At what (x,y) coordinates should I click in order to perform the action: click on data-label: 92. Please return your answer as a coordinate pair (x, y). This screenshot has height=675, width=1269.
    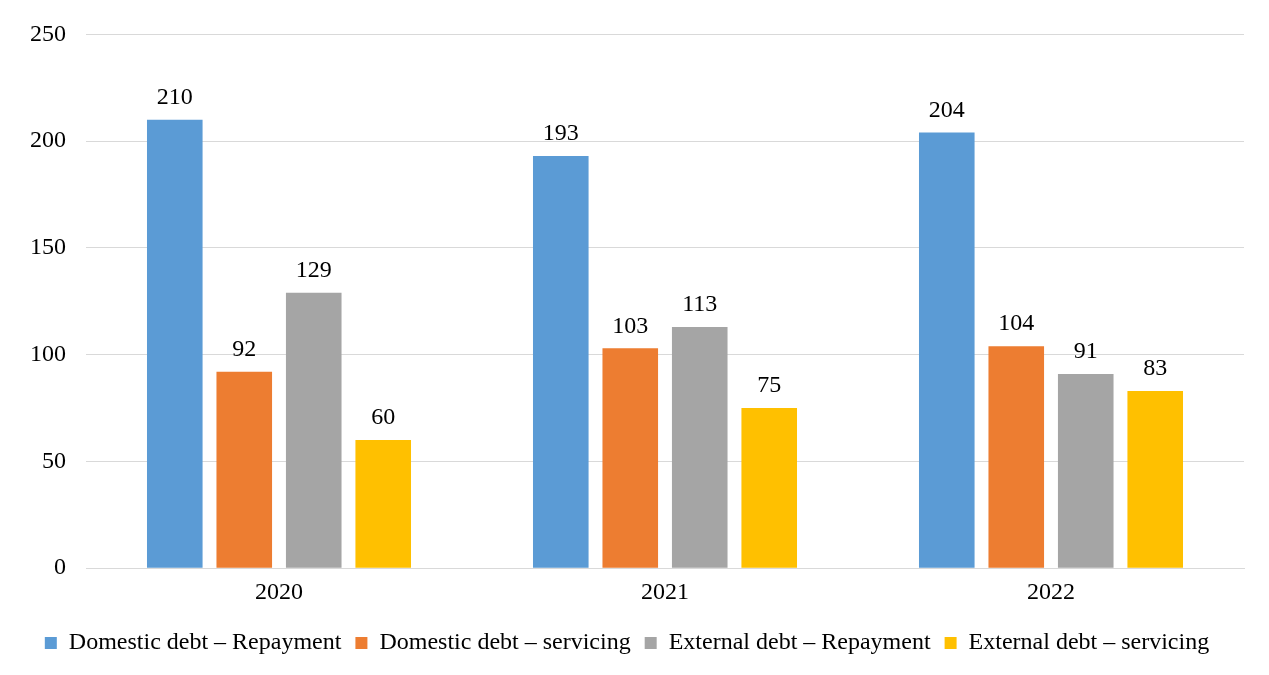
    Looking at the image, I should click on (244, 348).